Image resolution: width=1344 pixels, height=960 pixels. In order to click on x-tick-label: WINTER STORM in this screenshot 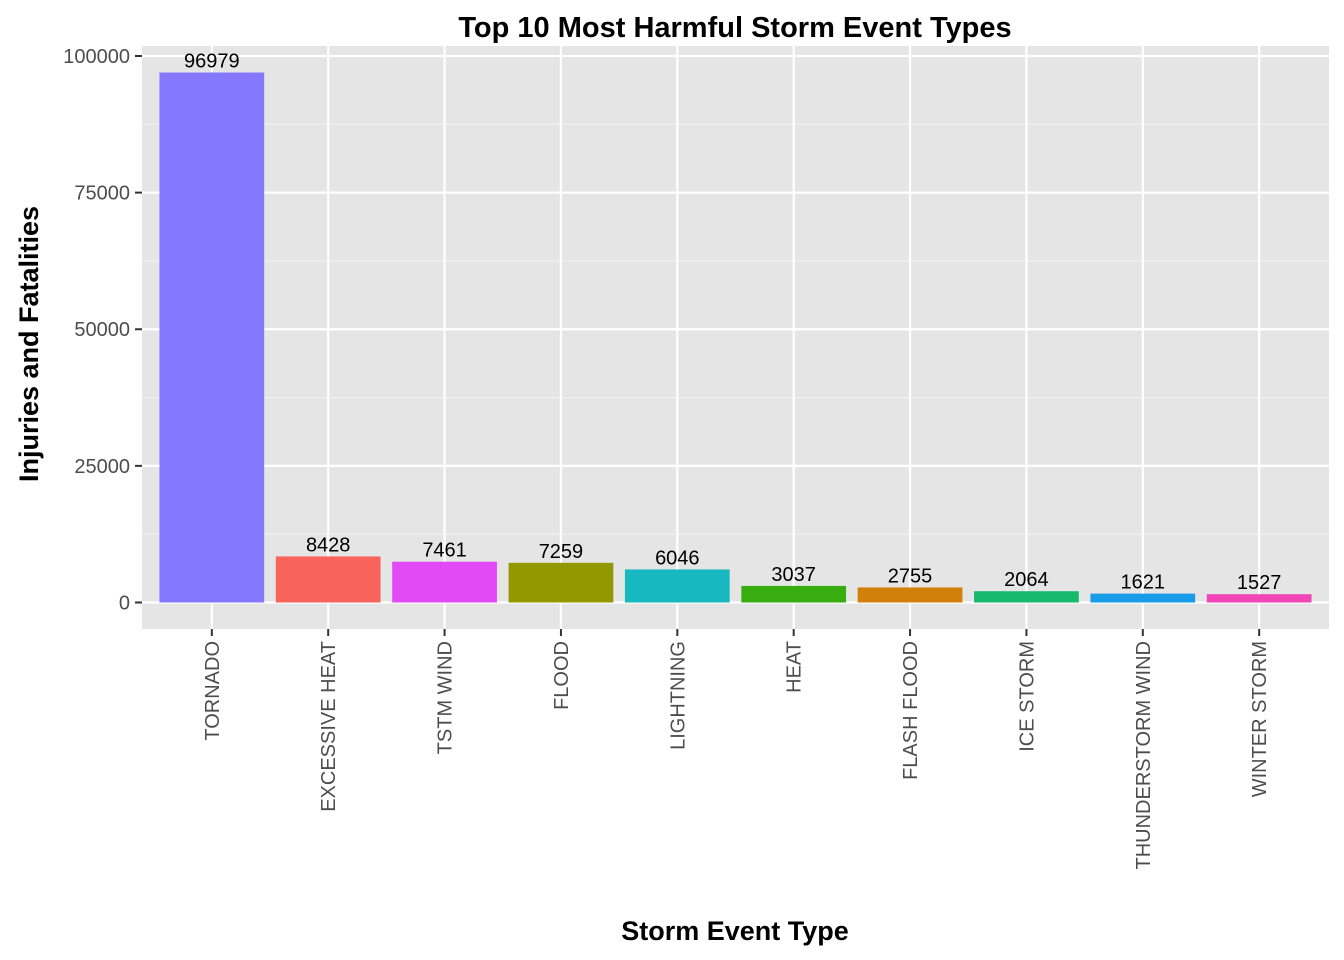, I will do `click(1260, 719)`.